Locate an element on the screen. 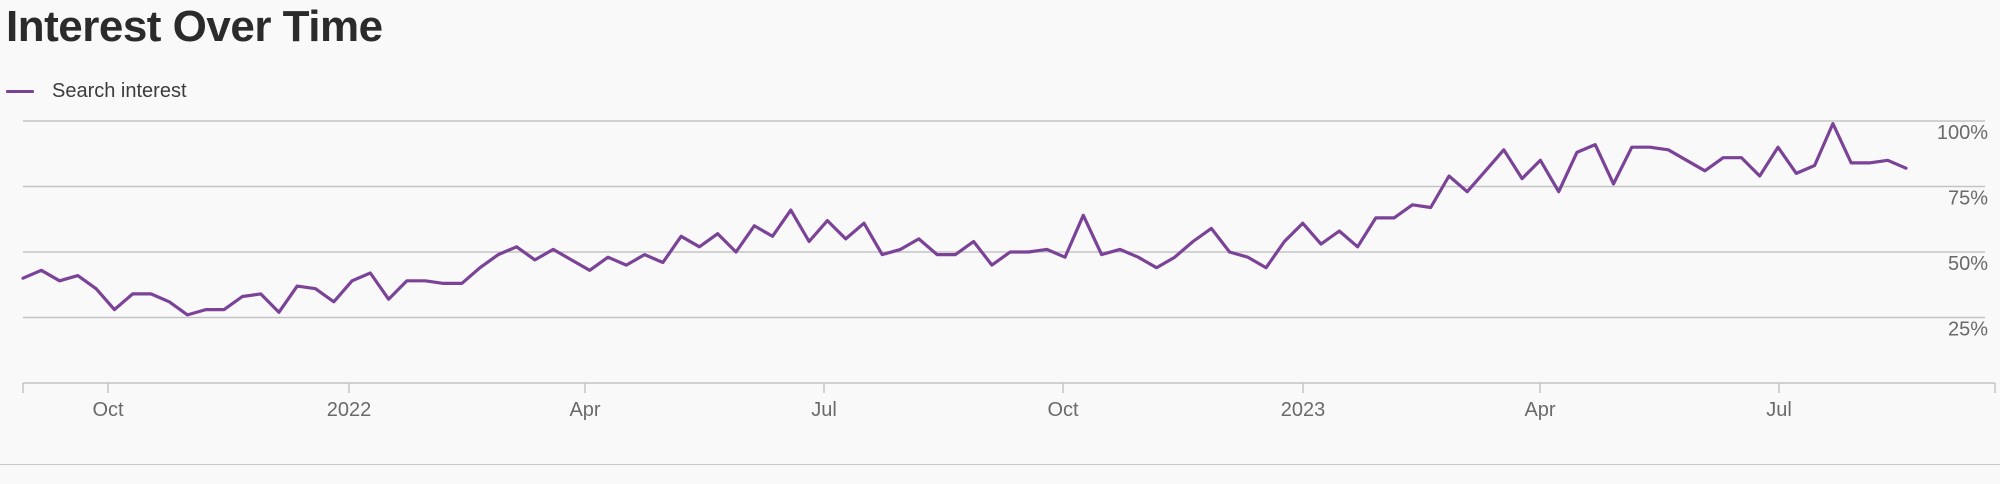 This screenshot has height=484, width=2000. x-tick-label: 2022 is located at coordinates (349, 410).